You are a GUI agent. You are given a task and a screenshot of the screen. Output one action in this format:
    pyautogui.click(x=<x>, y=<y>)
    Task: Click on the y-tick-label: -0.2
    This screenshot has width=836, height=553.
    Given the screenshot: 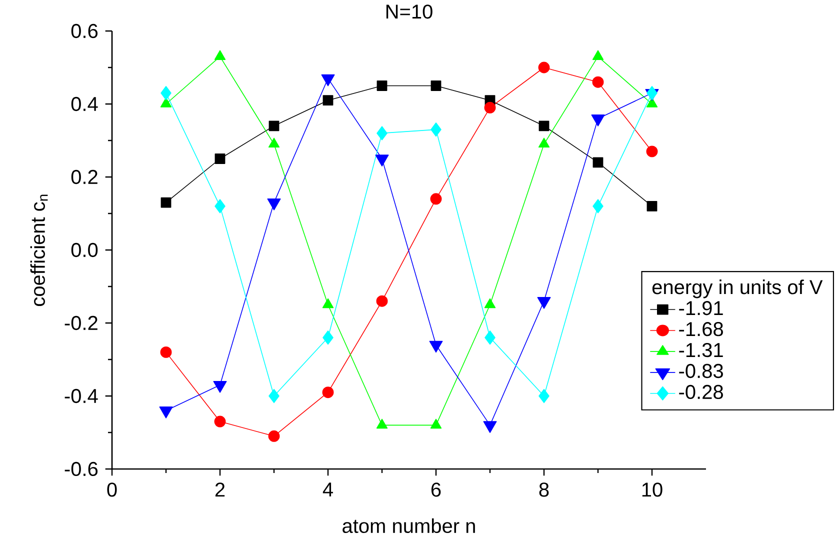 What is the action you would take?
    pyautogui.click(x=81, y=323)
    